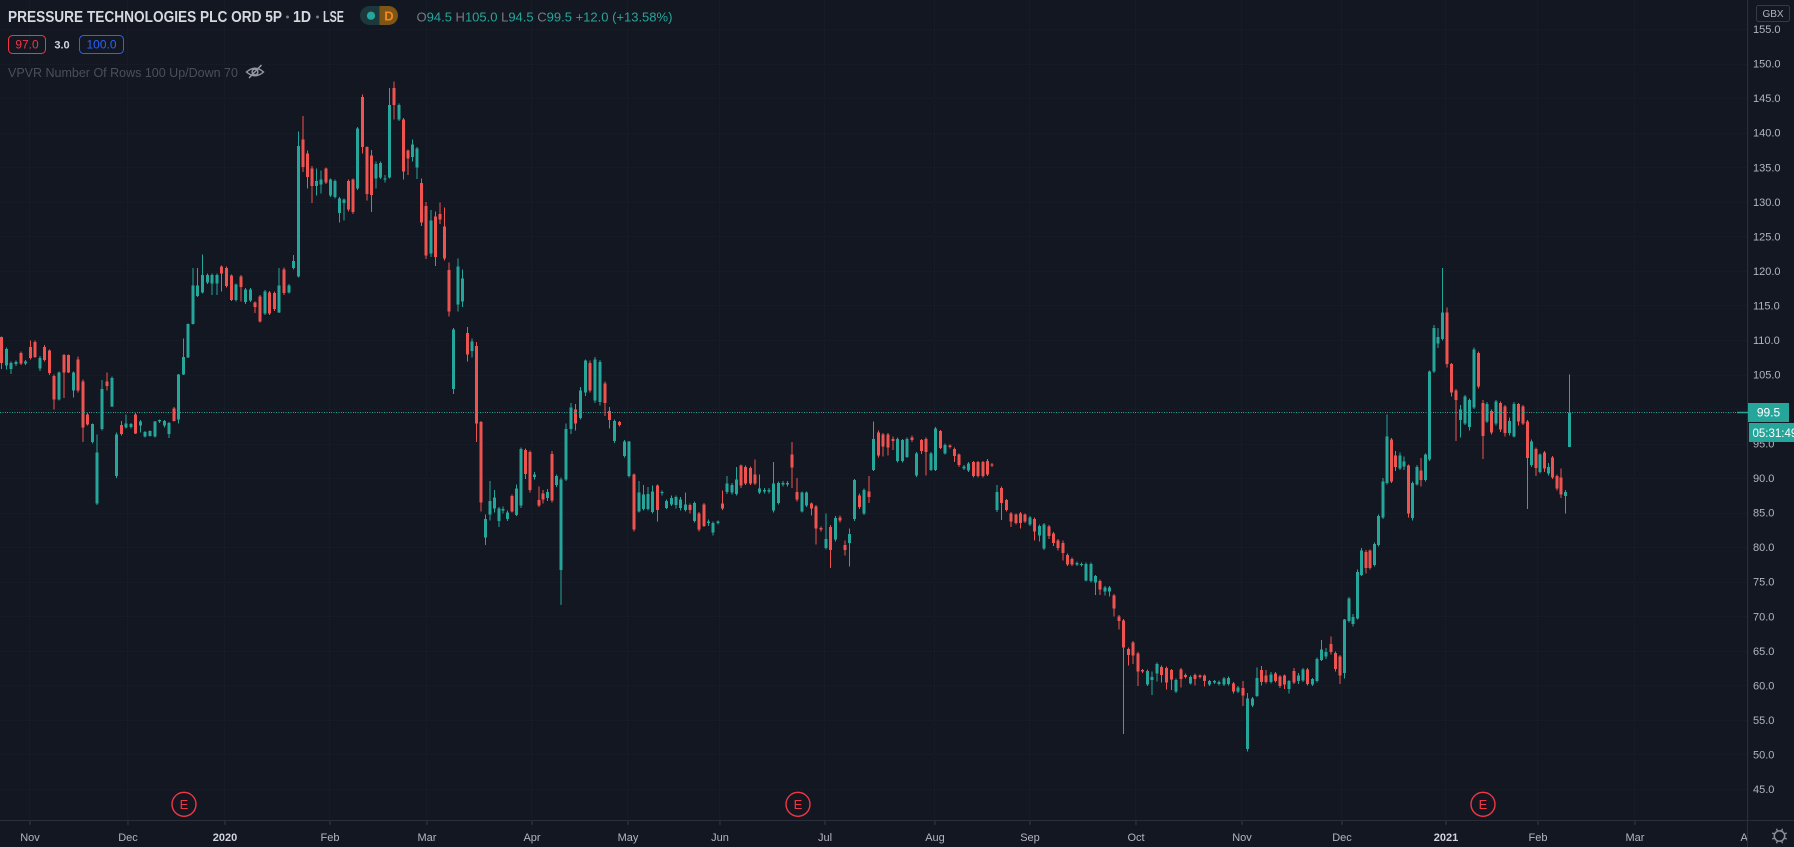 This screenshot has height=847, width=1794. Describe the element at coordinates (1773, 434) in the screenshot. I see `svg-text: 05:31:49` at that location.